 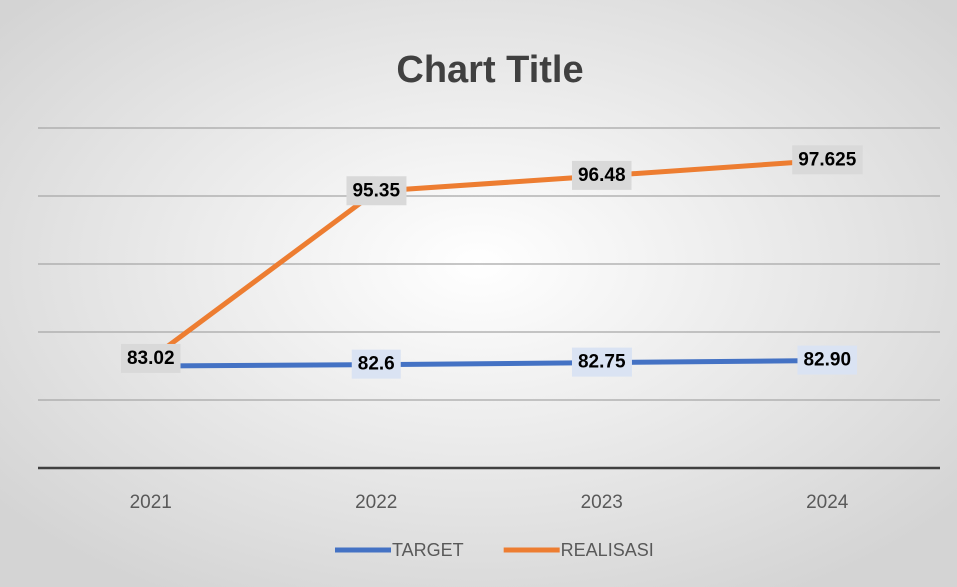 I want to click on x-tick-label: 2022, so click(x=376, y=502).